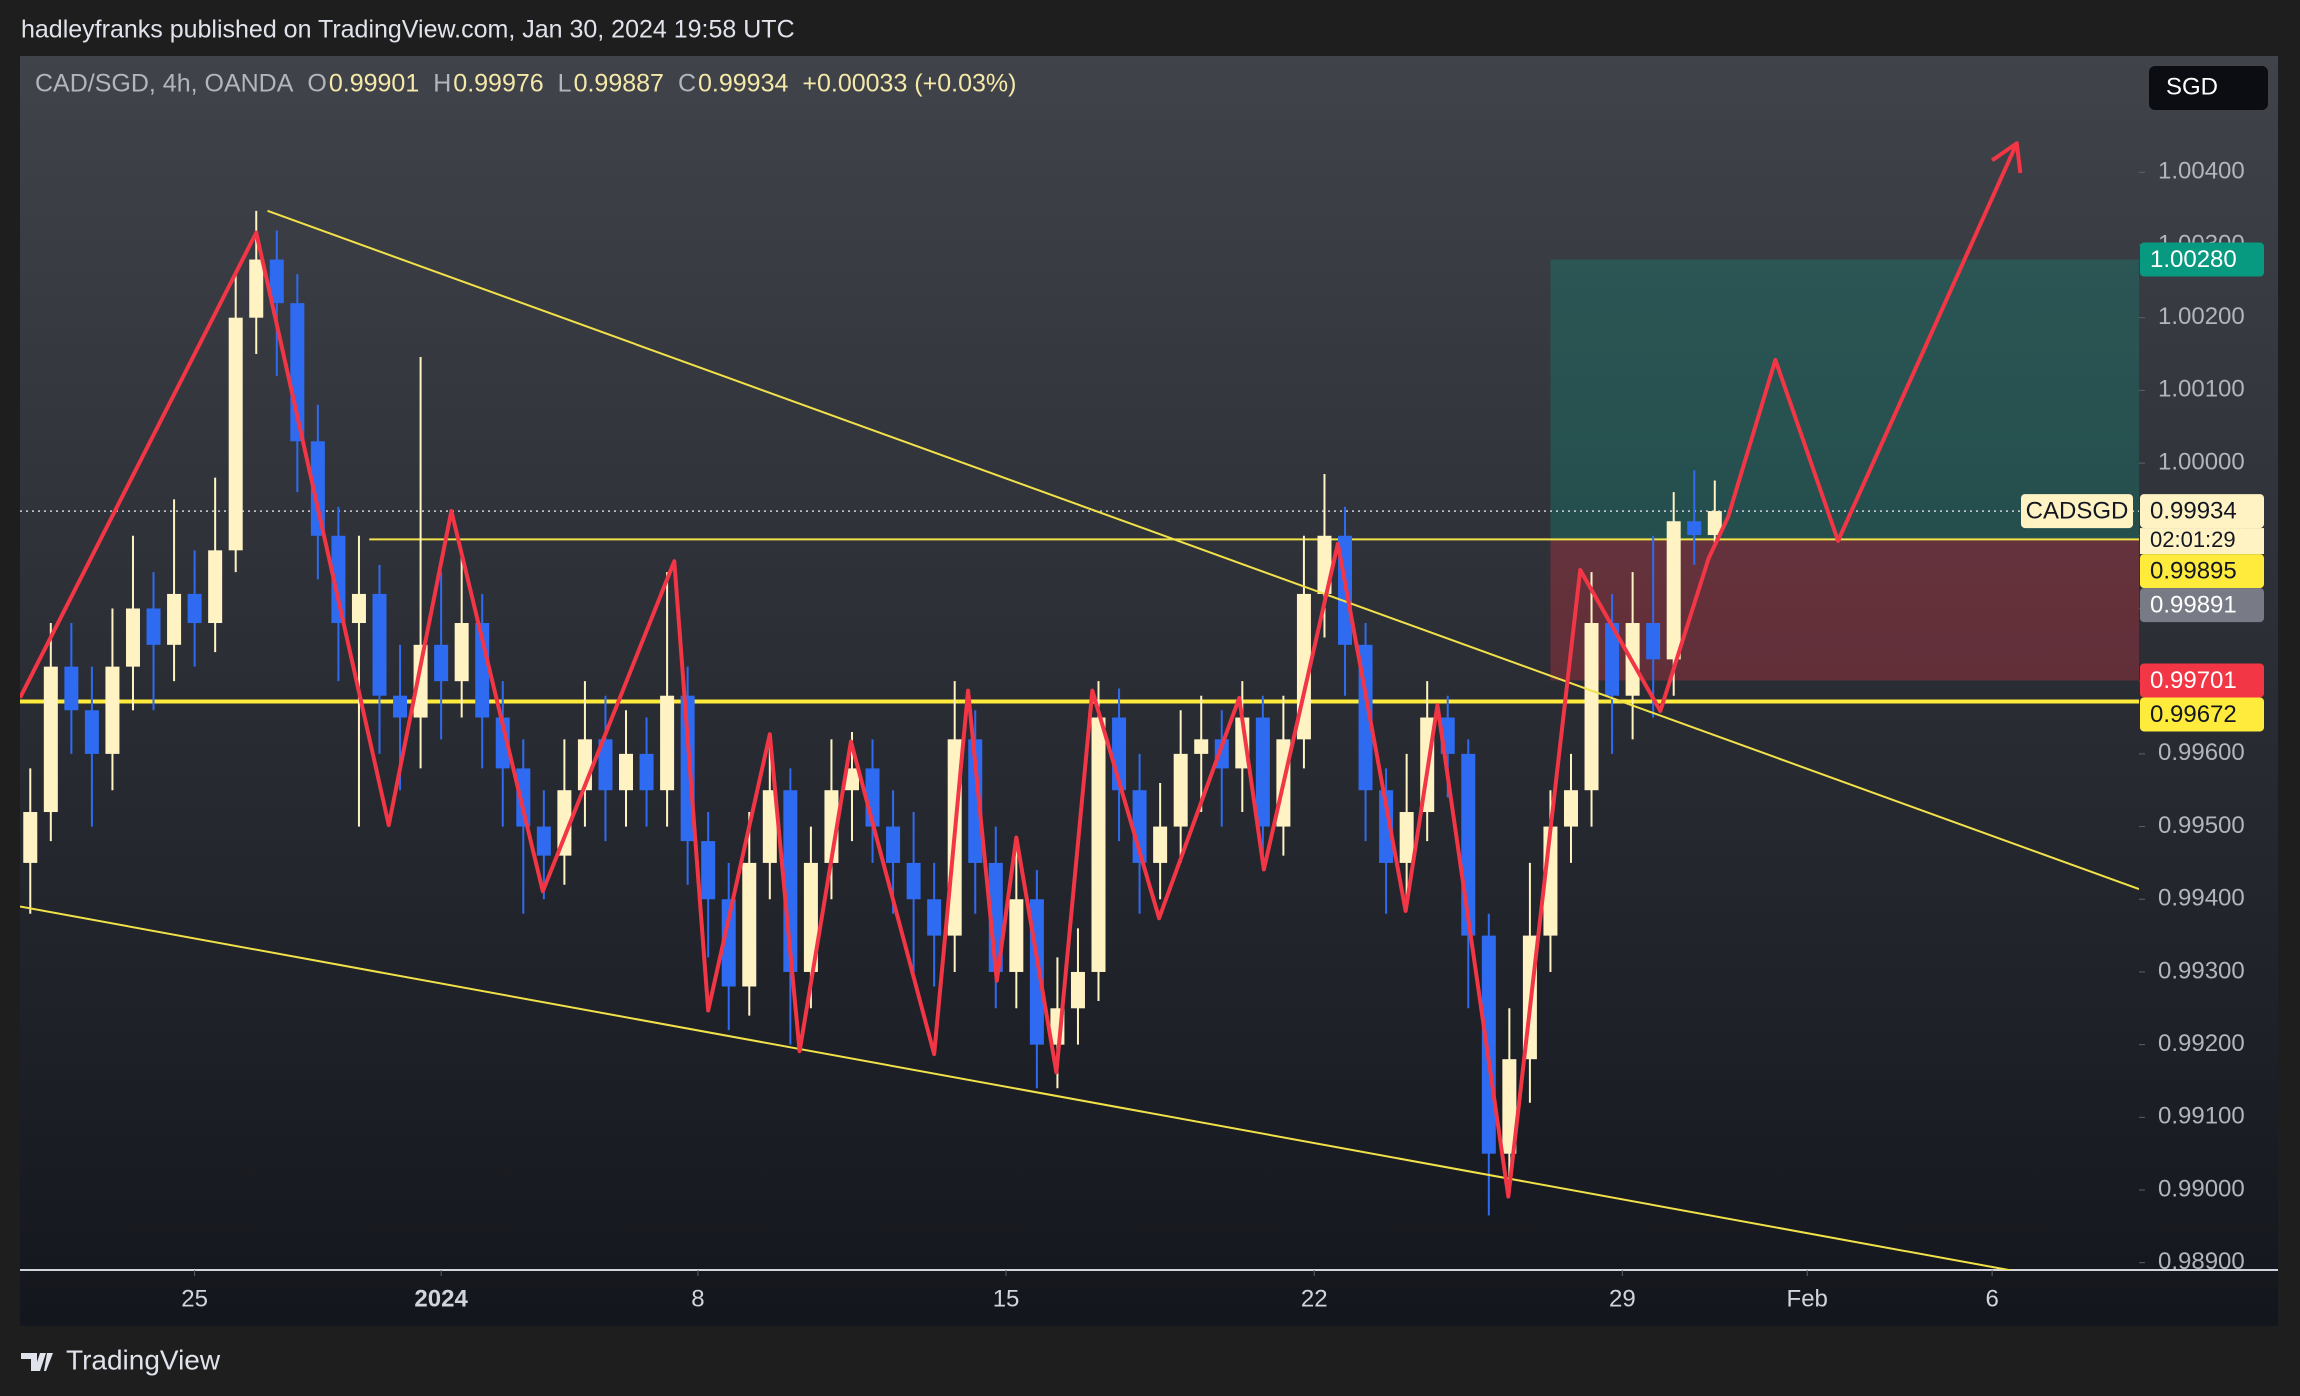  I want to click on price-badge-label: 0.99672, so click(2193, 714).